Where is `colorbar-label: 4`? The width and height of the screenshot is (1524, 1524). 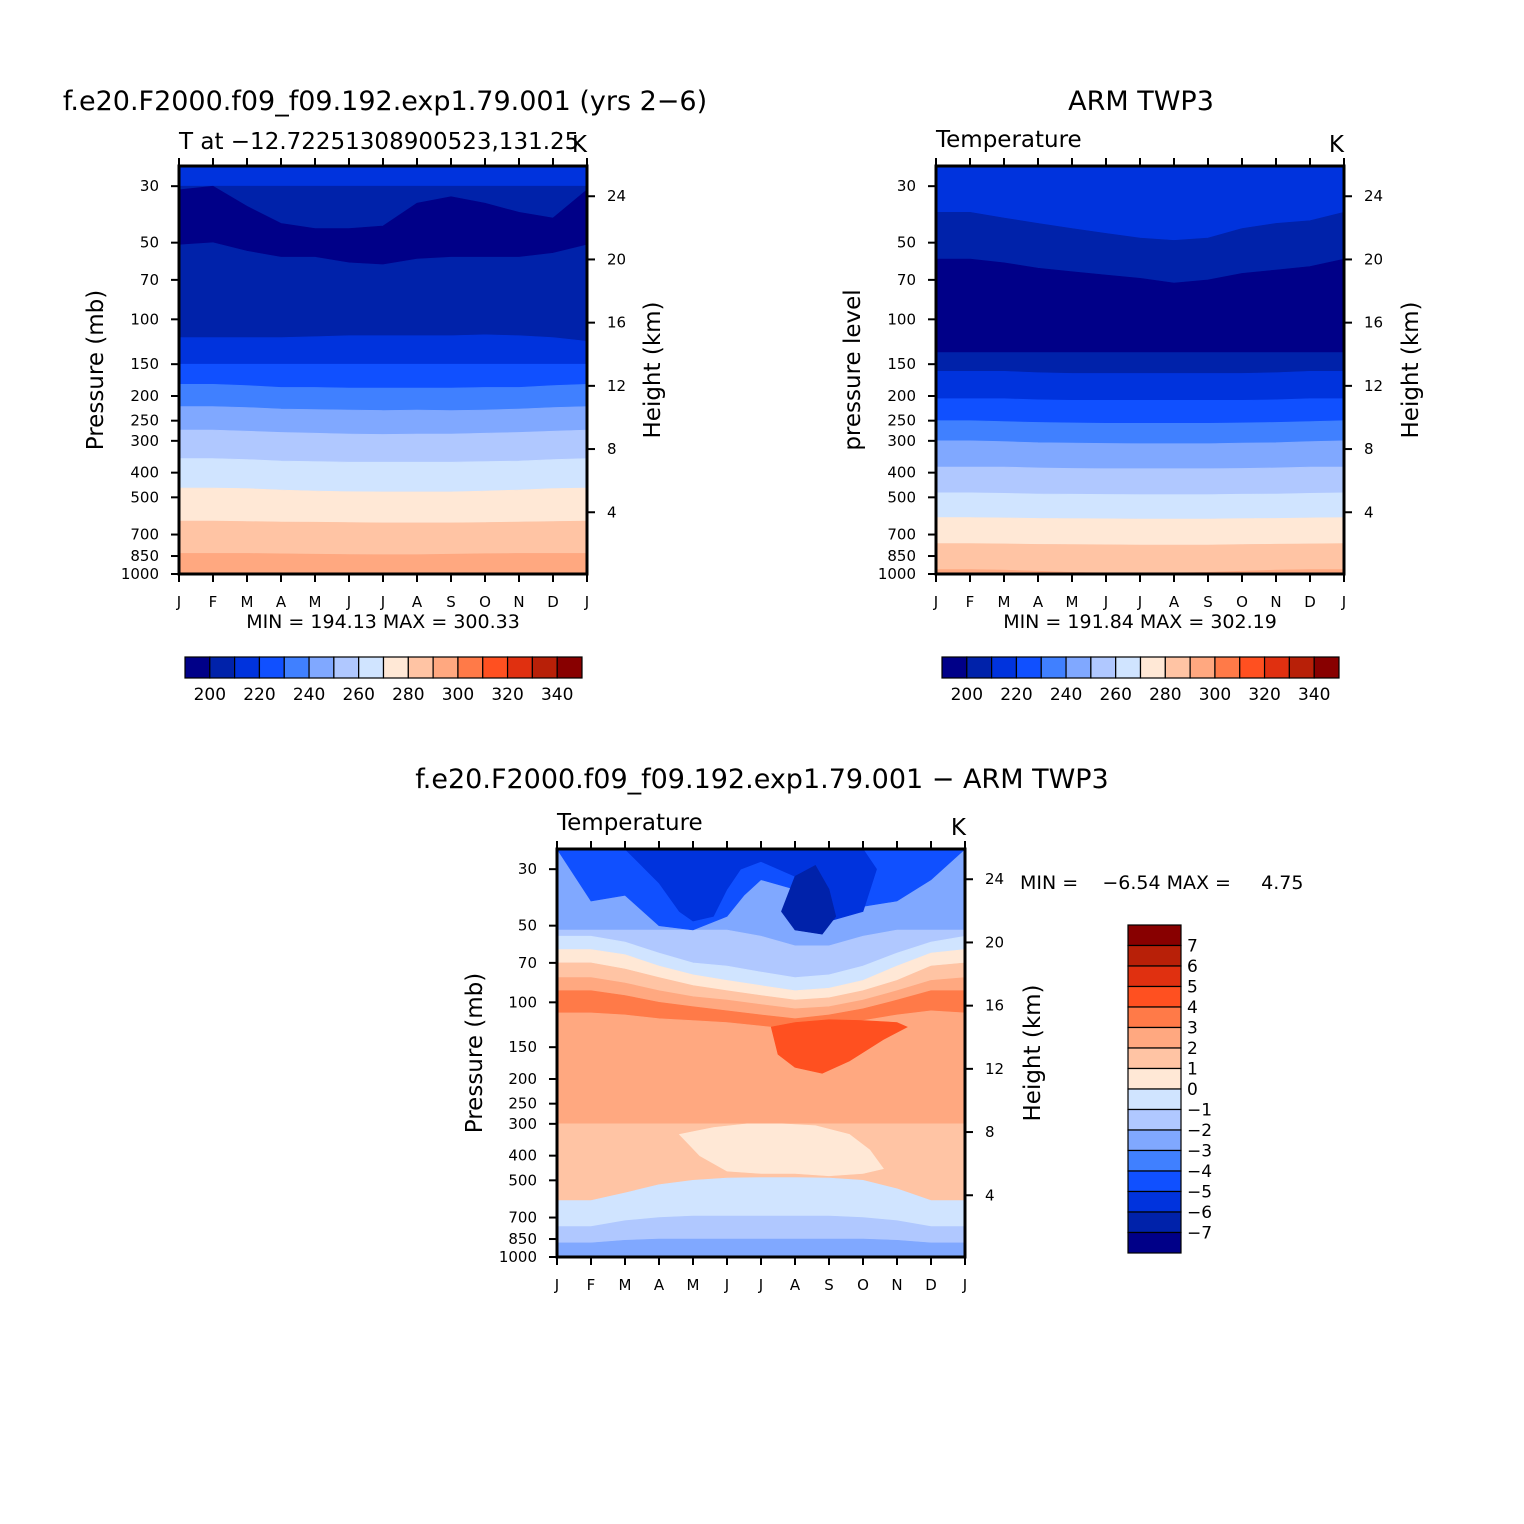
colorbar-label: 4 is located at coordinates (1192, 1008).